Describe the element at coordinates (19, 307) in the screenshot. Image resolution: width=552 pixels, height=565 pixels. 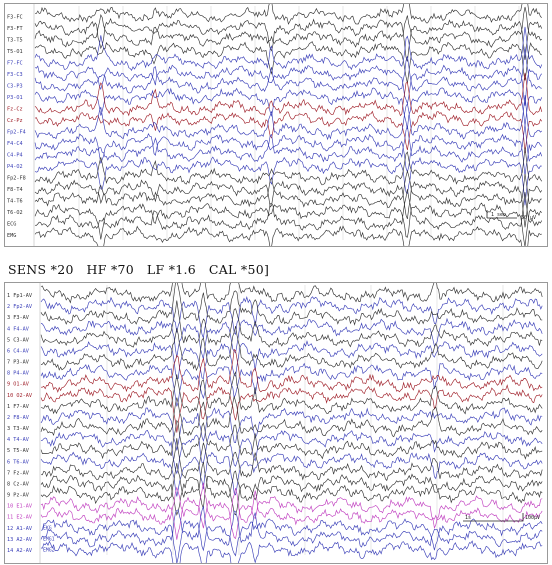
I see `channel-label: 2 Fp2-AV` at that location.